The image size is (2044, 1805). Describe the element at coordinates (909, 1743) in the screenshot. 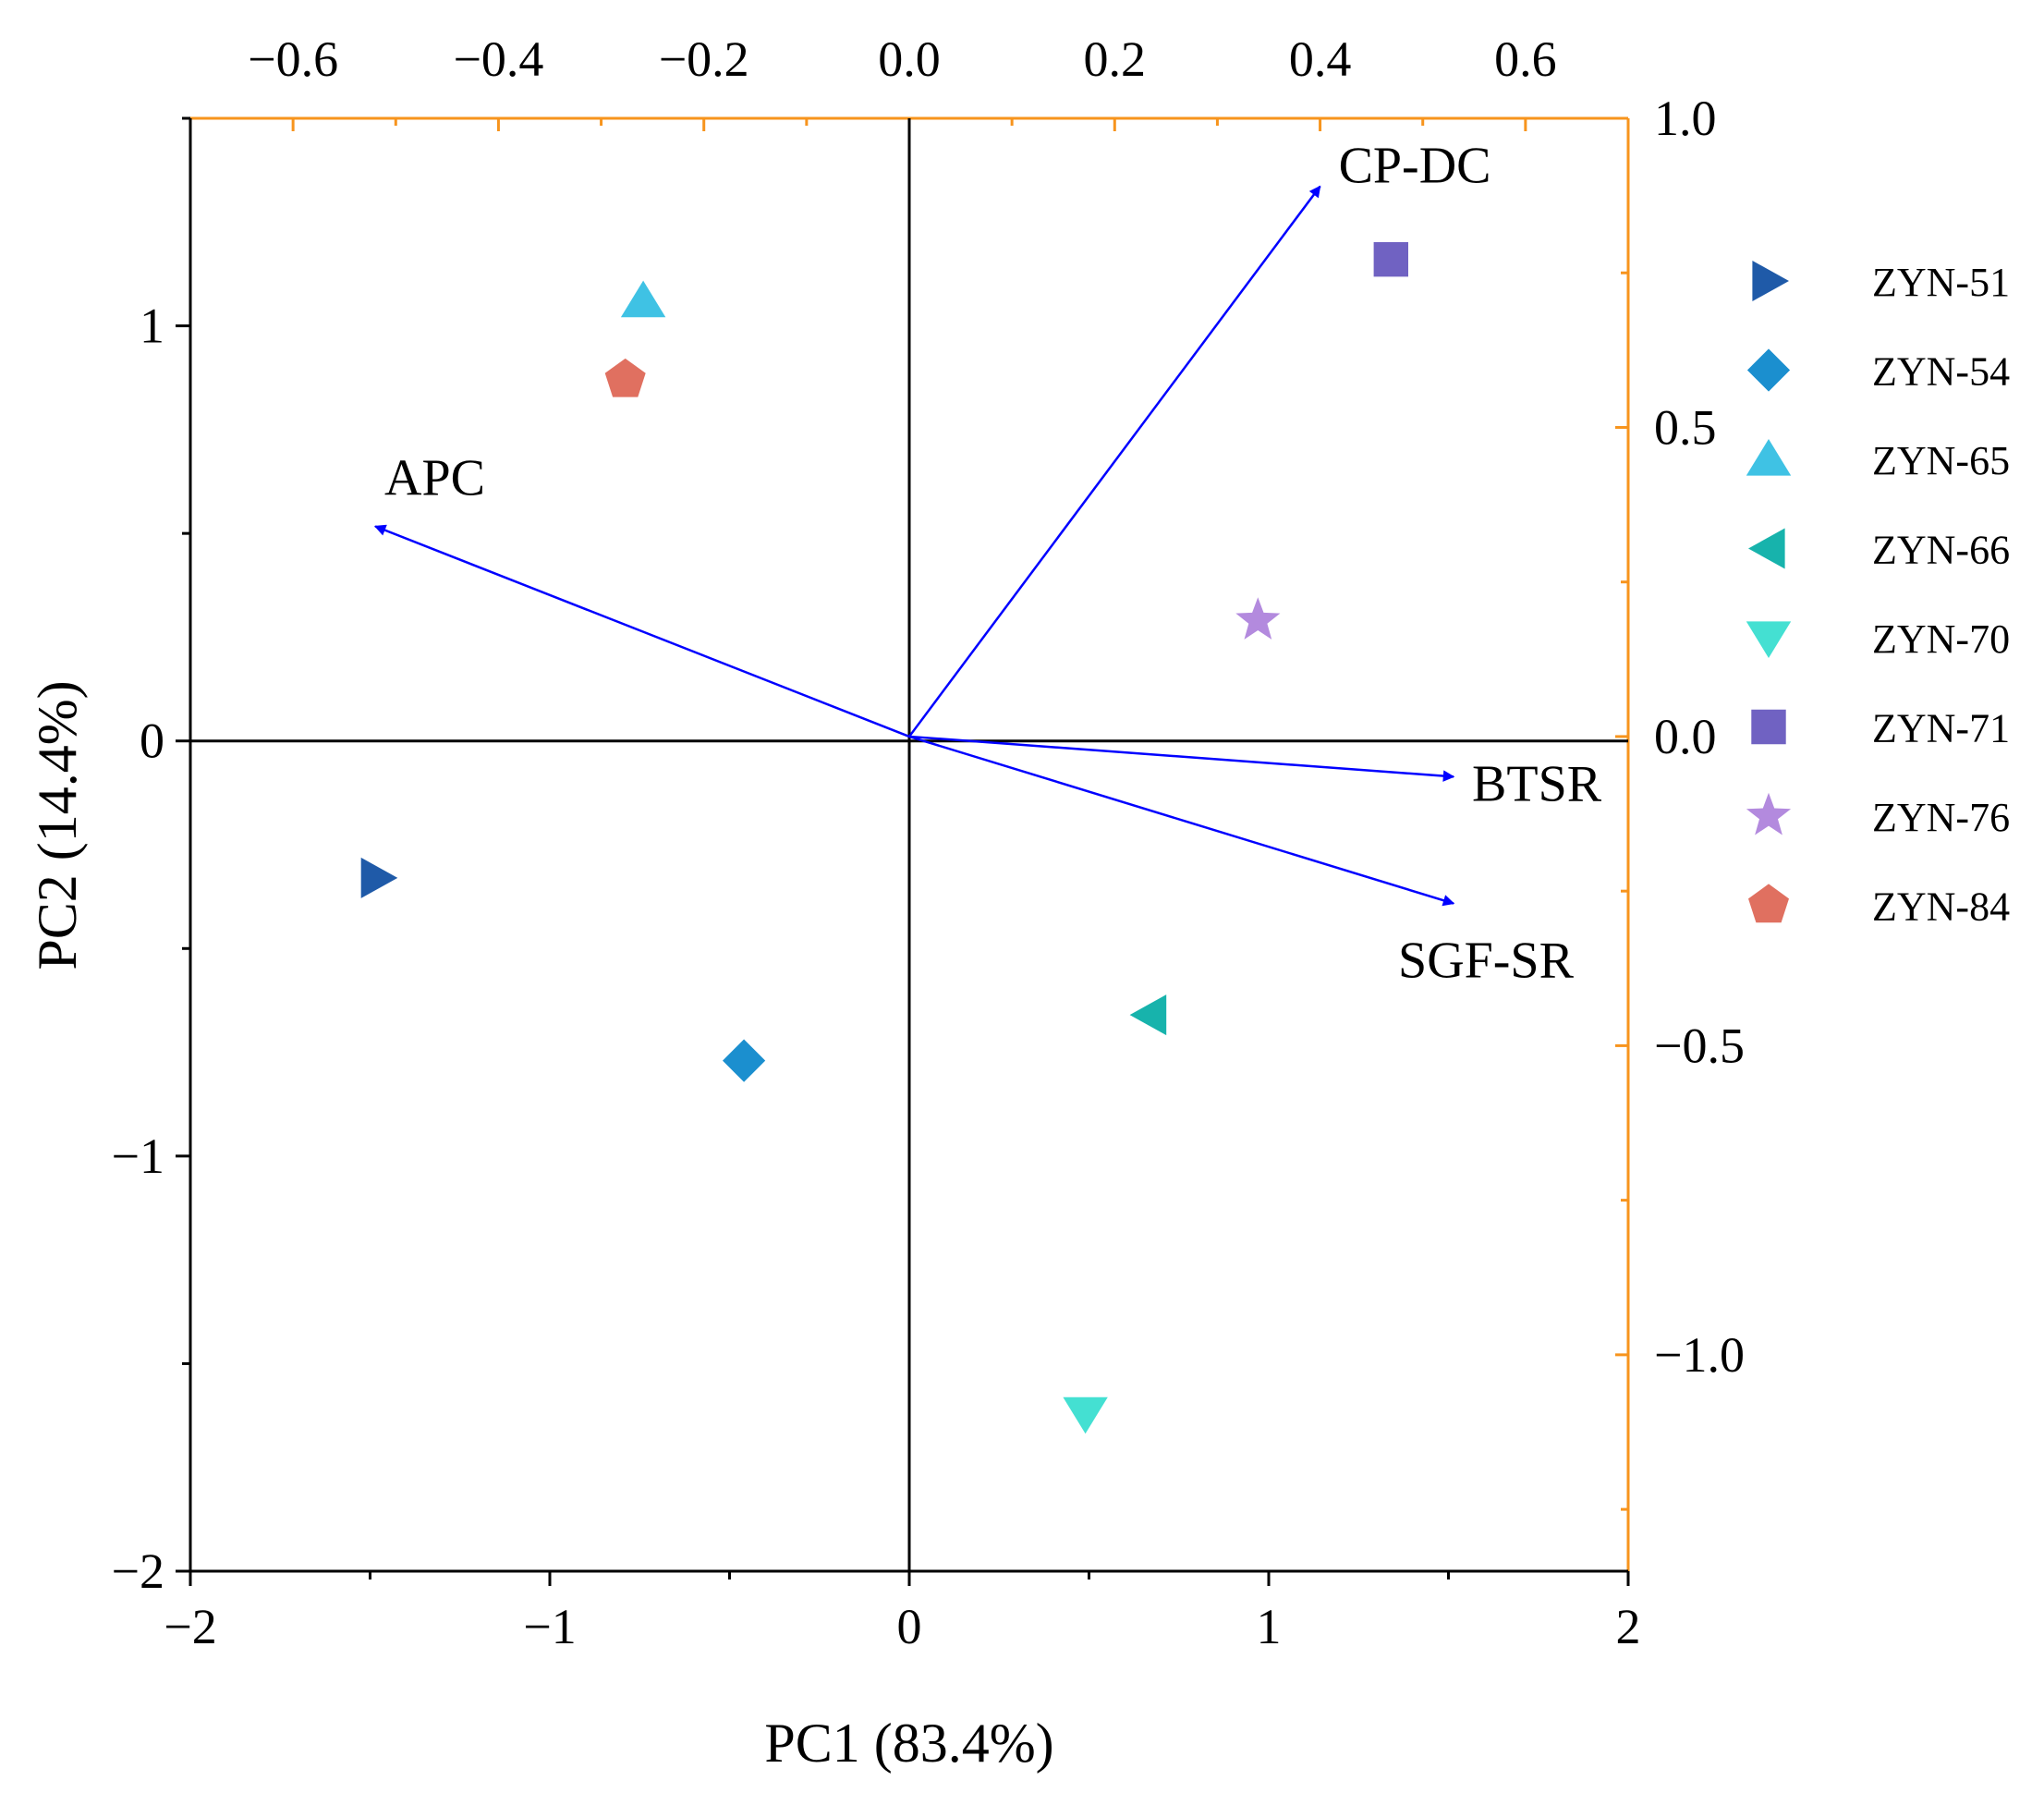

I see `x-axis-title: PC1 (83.4%)` at that location.